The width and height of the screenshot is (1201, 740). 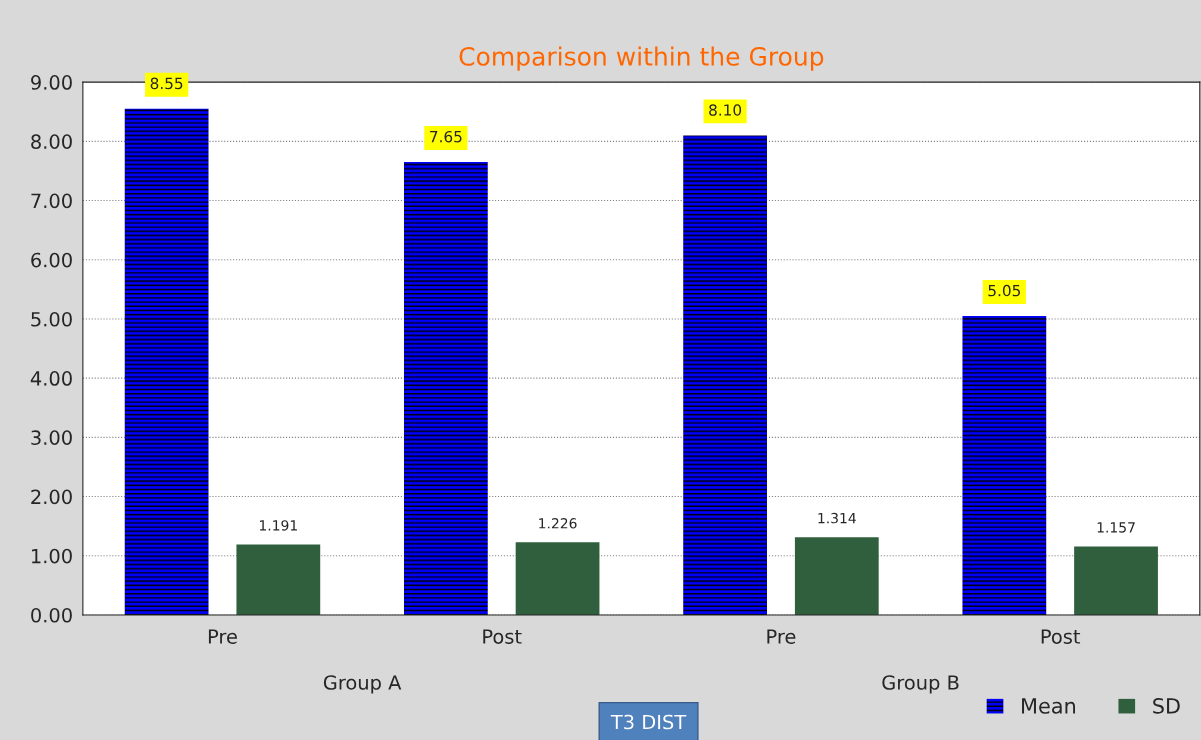 I want to click on legend-label: SD, so click(x=1166, y=705).